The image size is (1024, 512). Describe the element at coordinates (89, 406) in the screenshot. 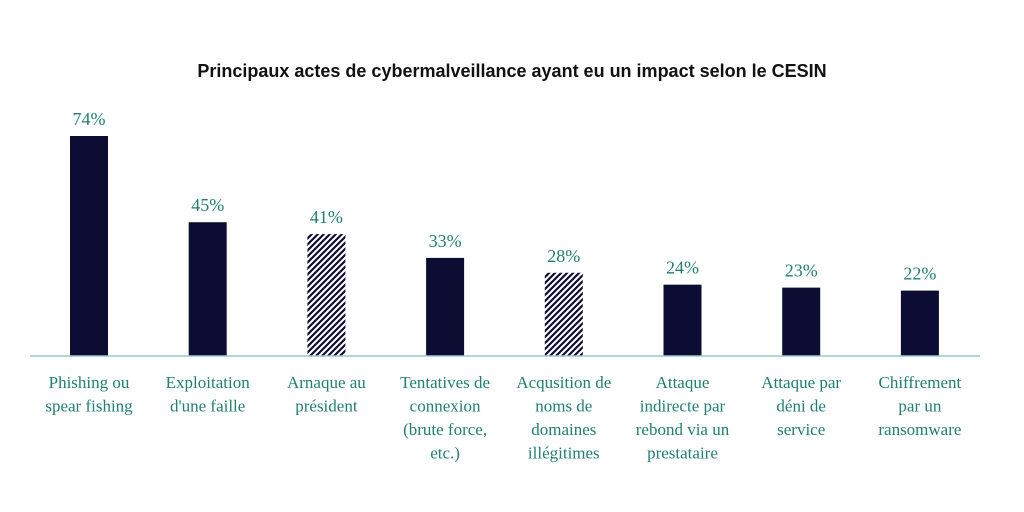

I see `category-label: spear fishing` at that location.